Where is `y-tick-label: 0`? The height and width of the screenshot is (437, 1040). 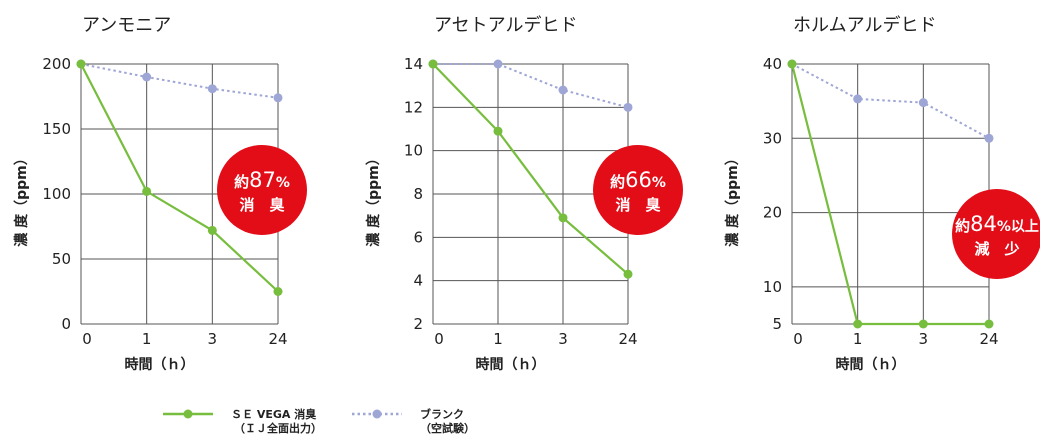
y-tick-label: 0 is located at coordinates (66, 324).